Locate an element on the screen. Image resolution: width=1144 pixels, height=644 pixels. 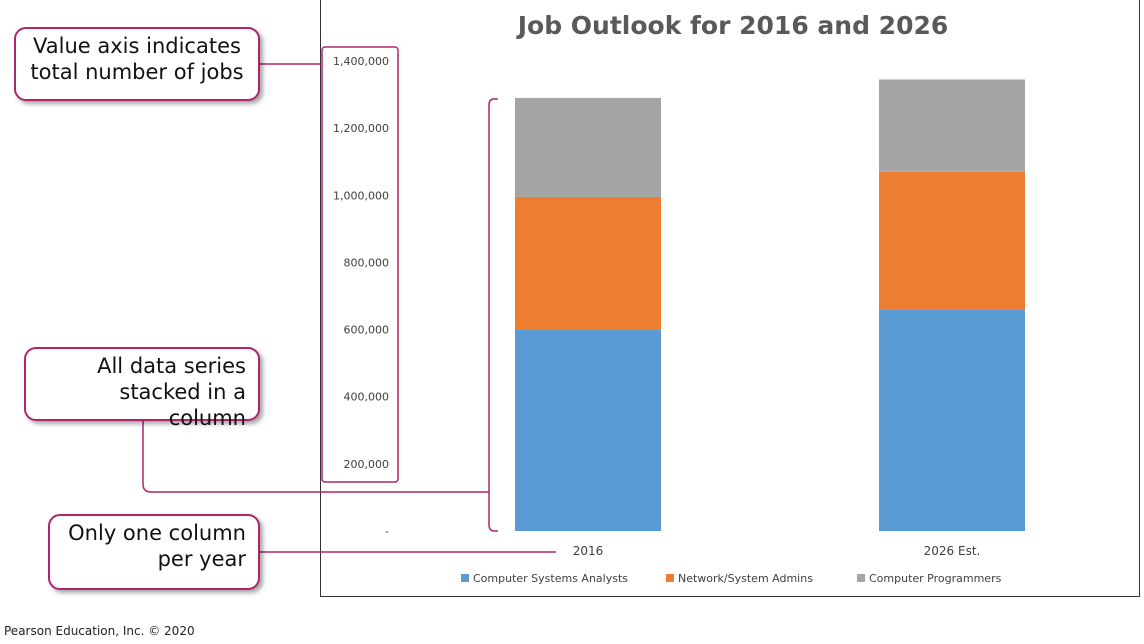
y-tick-label: 1,400,000 is located at coordinates (361, 61).